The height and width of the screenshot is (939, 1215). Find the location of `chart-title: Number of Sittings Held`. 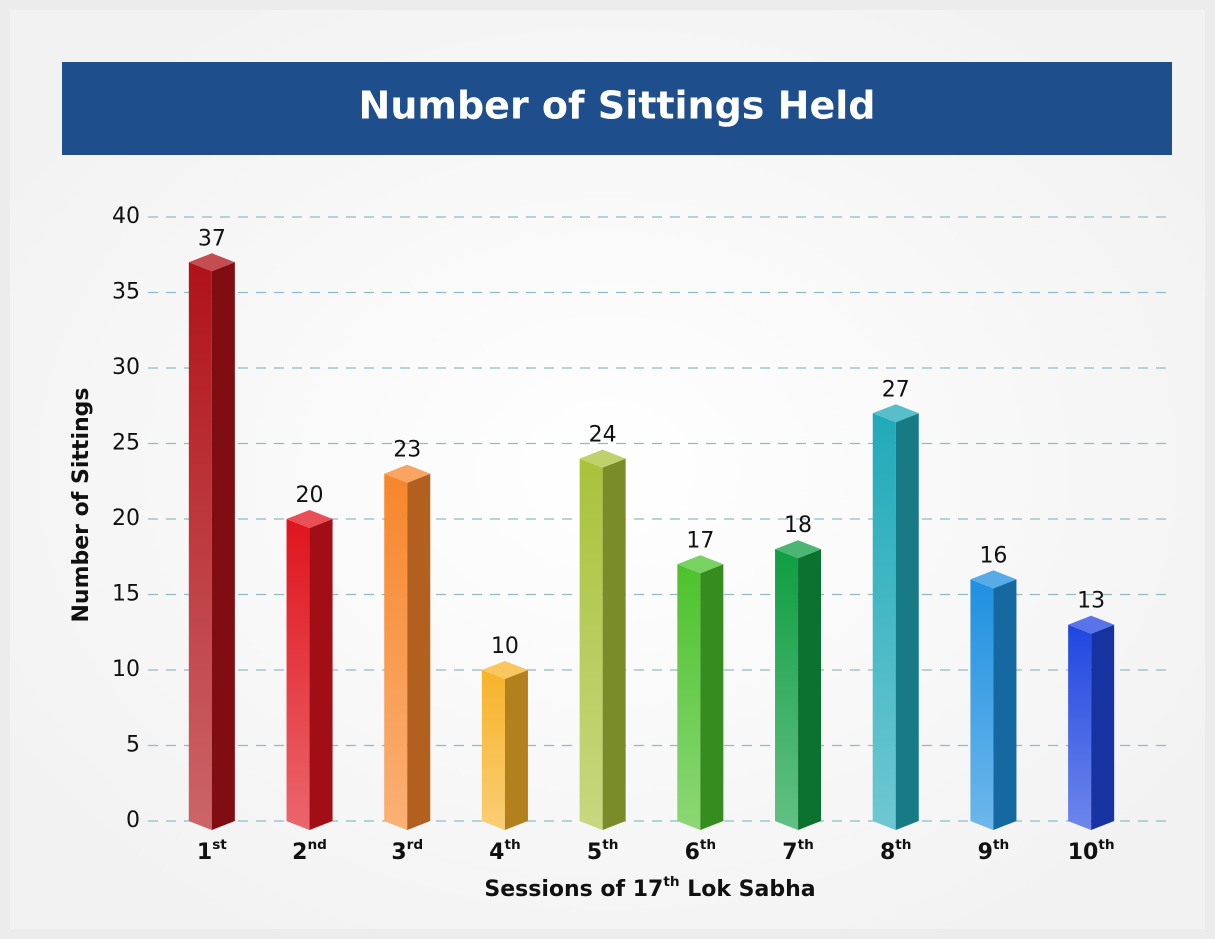

chart-title: Number of Sittings Held is located at coordinates (617, 106).